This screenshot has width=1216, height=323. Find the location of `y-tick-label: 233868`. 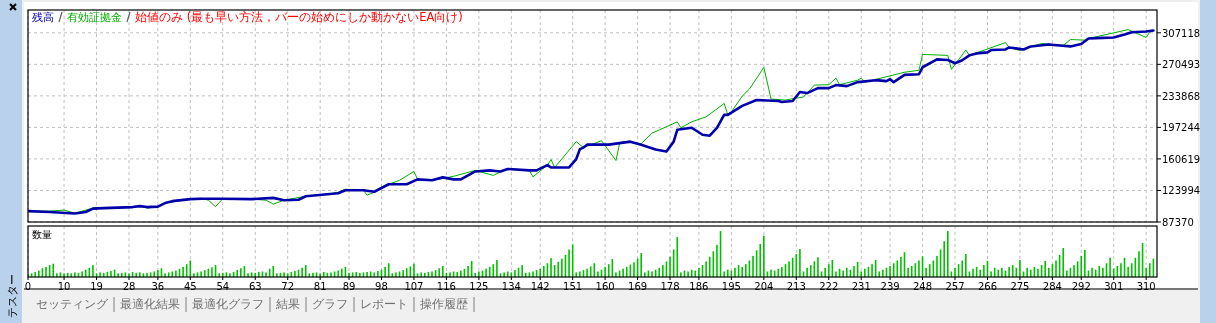

y-tick-label: 233868 is located at coordinates (1181, 96).